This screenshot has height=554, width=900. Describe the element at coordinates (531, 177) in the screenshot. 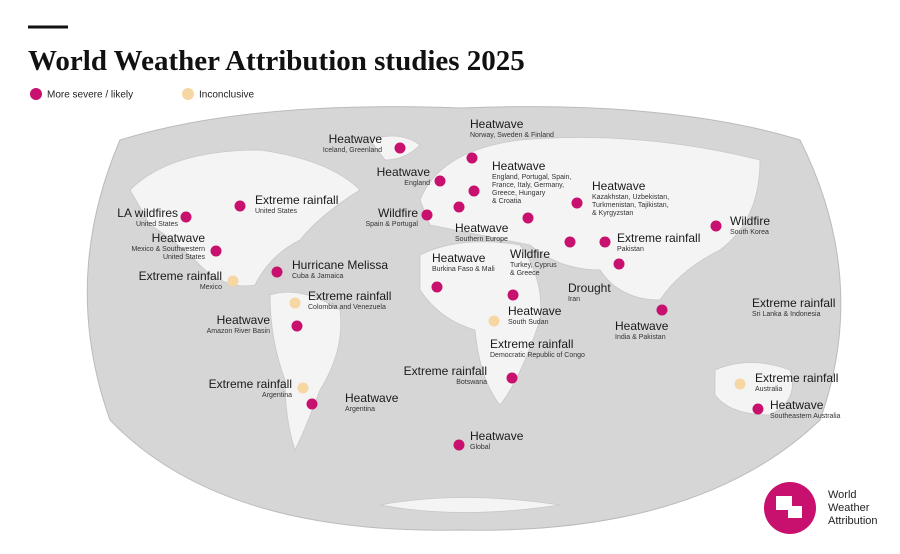

I see `study-region: England, Portugal, Spain,` at that location.